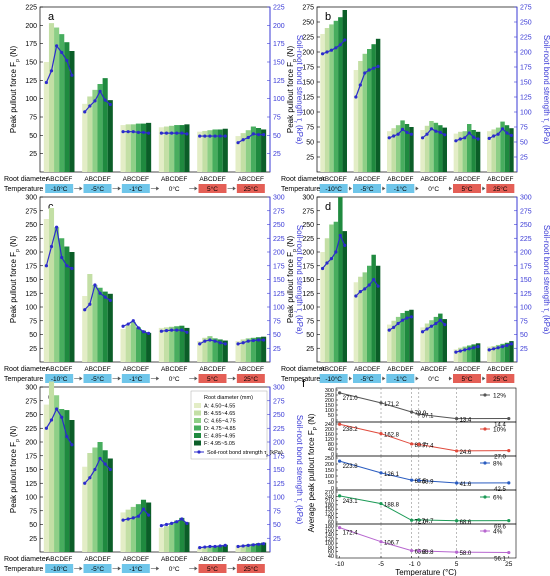 The height and width of the screenshot is (576, 550). I want to click on temperature-label: 25°C, so click(251, 379).